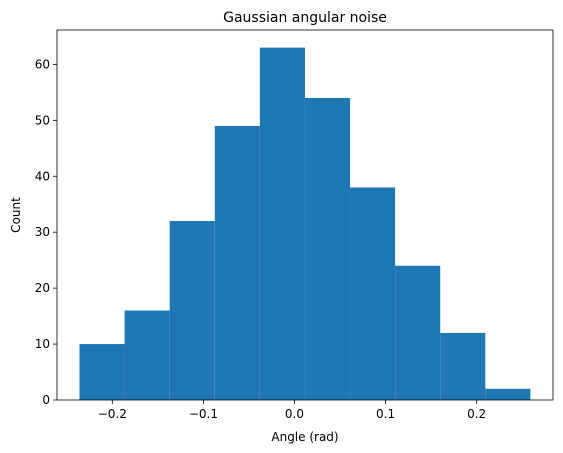 This screenshot has height=453, width=563. What do you see at coordinates (16, 215) in the screenshot?
I see `y-axis-label: Count` at bounding box center [16, 215].